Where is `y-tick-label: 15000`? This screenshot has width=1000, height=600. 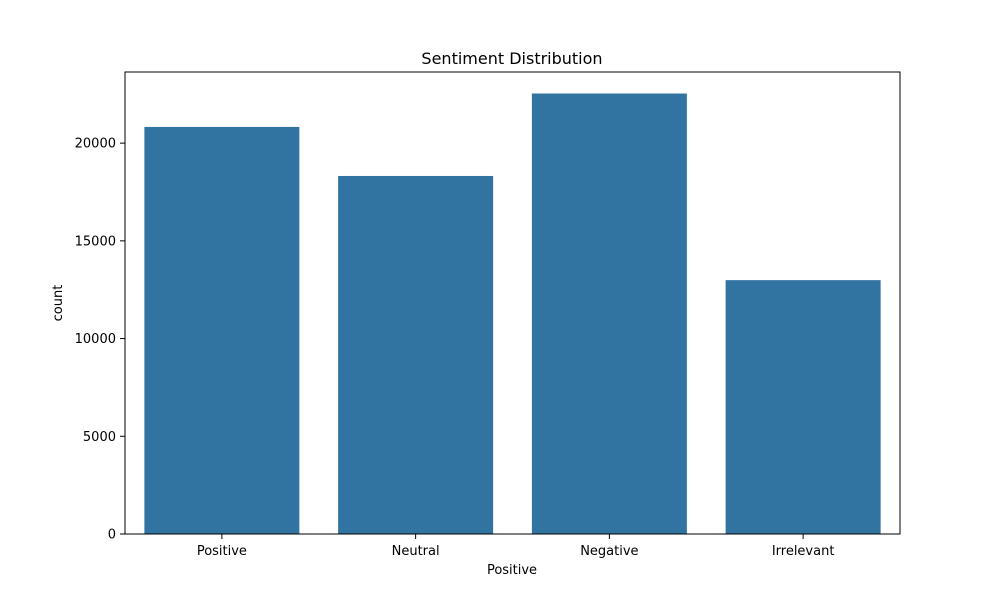 y-tick-label: 15000 is located at coordinates (95, 241).